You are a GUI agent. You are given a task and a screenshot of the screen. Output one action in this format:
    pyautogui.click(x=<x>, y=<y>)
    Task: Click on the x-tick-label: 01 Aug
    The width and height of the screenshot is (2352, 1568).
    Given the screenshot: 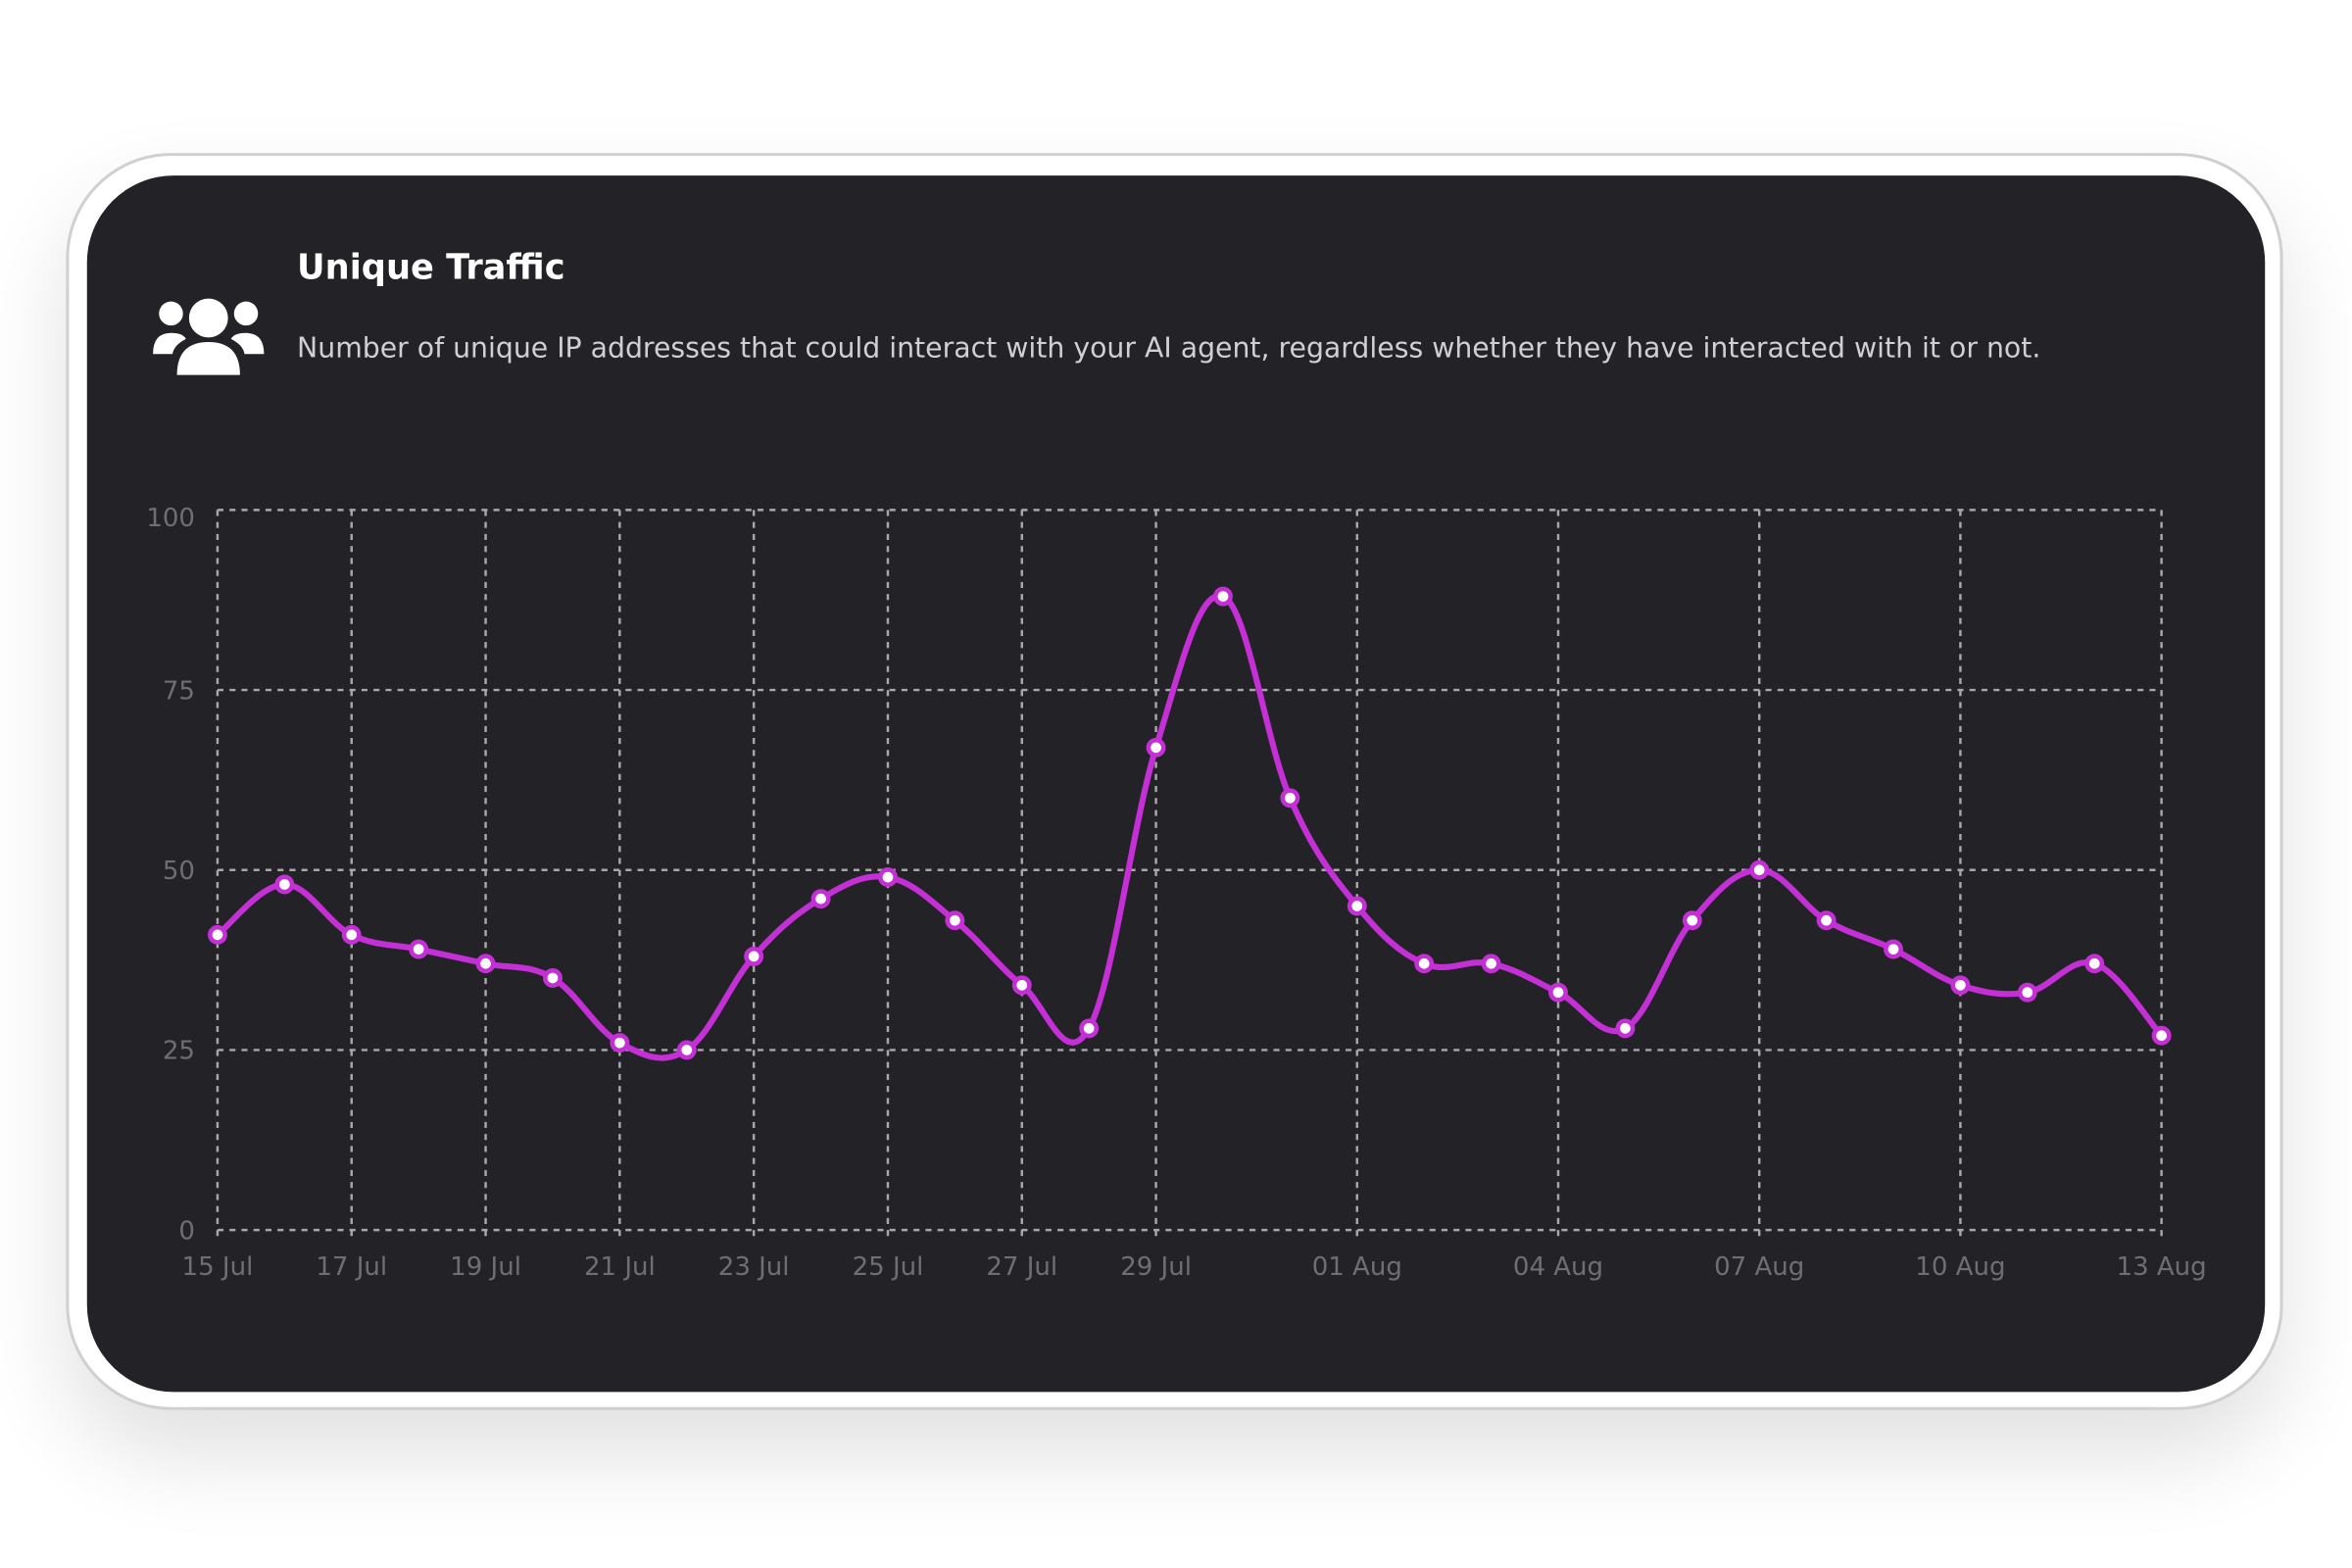 What is the action you would take?
    pyautogui.click(x=1357, y=1267)
    